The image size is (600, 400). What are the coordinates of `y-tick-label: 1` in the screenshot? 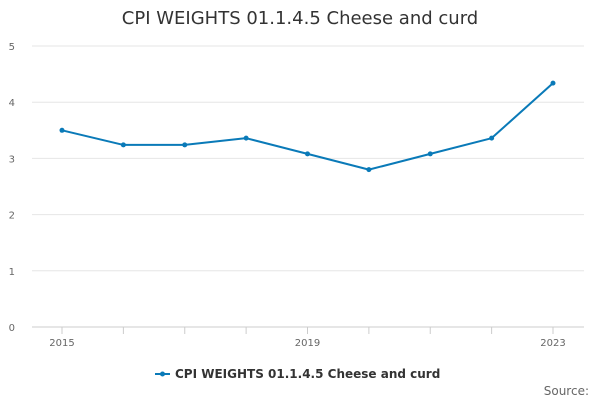 It's located at (12, 272).